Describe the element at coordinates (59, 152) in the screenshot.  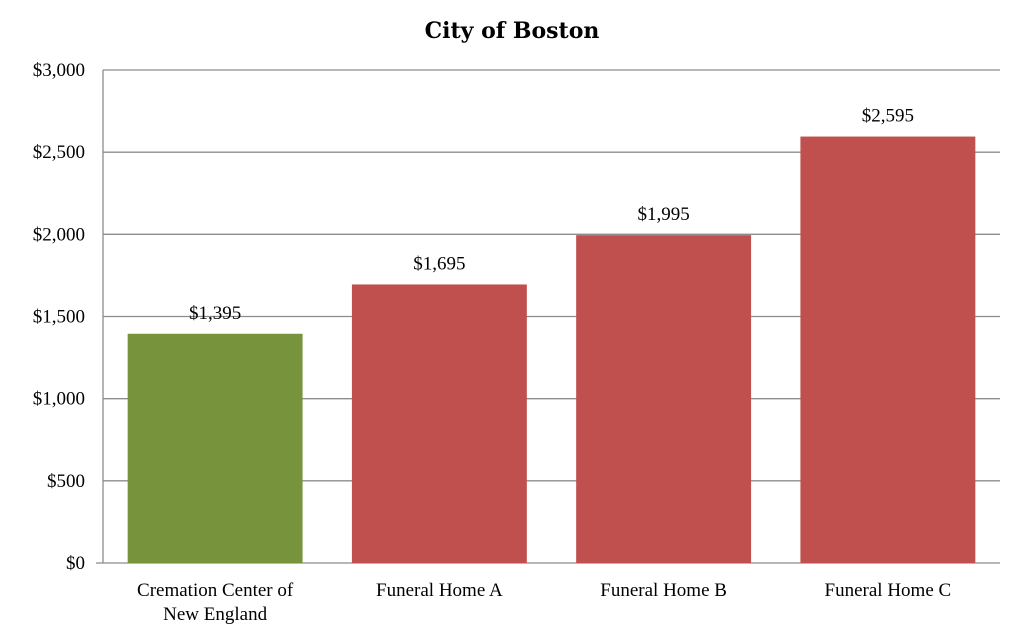
I see `y-tick-label-5: $2,500` at that location.